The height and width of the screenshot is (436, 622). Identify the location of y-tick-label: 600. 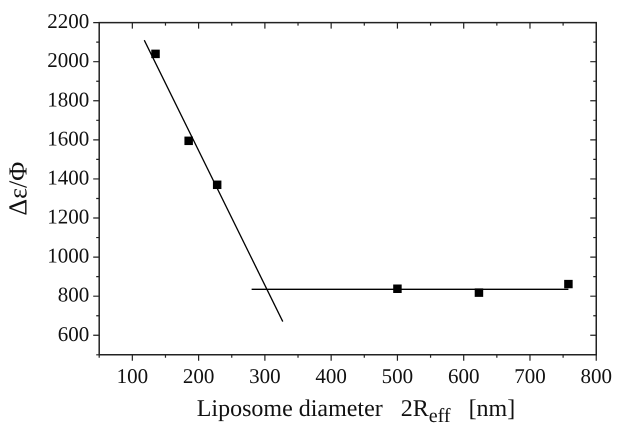
(74, 334).